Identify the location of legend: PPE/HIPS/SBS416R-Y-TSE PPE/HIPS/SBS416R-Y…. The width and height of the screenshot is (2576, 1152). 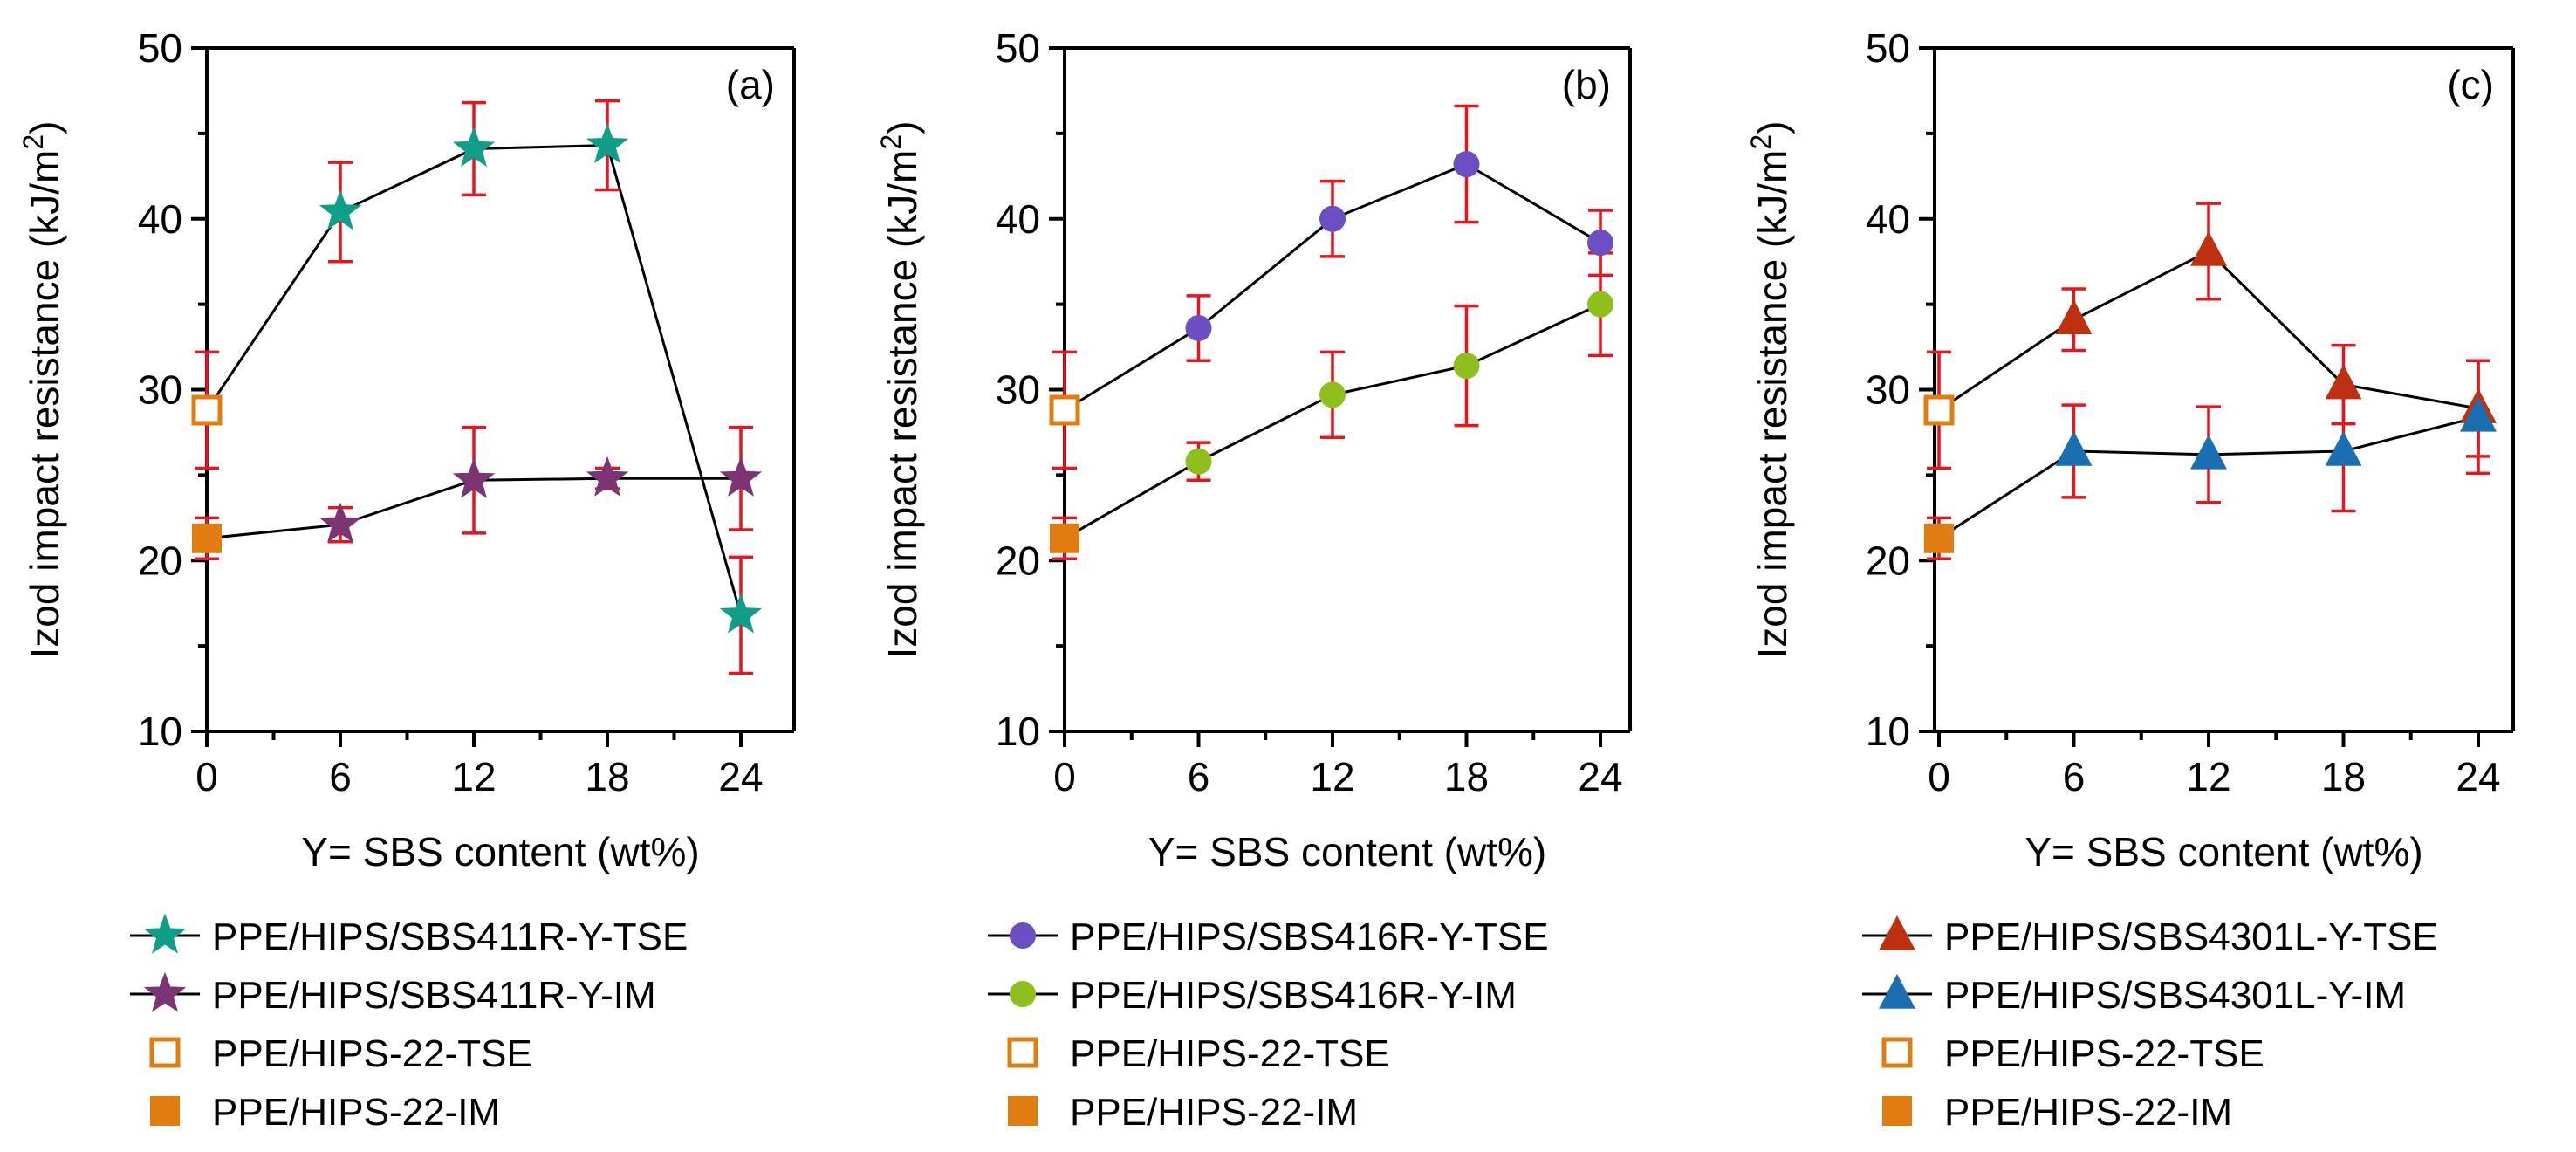
(1268, 1024).